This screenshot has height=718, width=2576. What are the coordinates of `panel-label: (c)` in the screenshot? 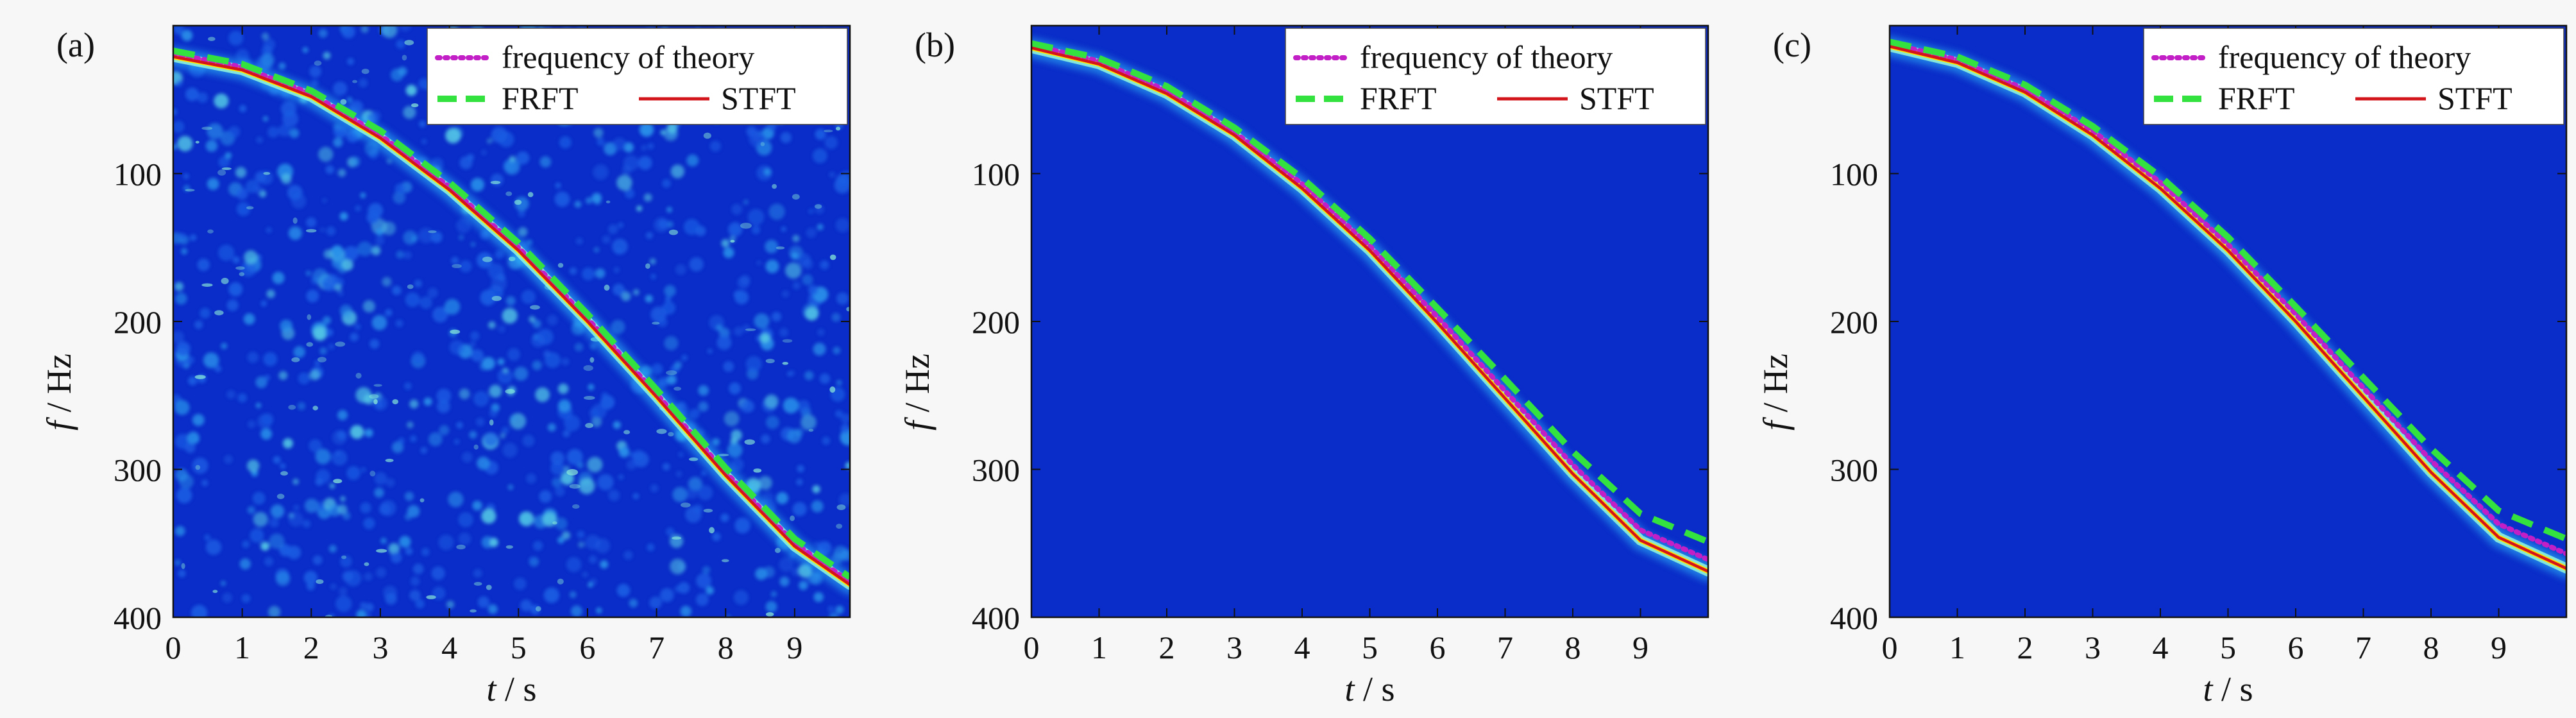 It's located at (1792, 45).